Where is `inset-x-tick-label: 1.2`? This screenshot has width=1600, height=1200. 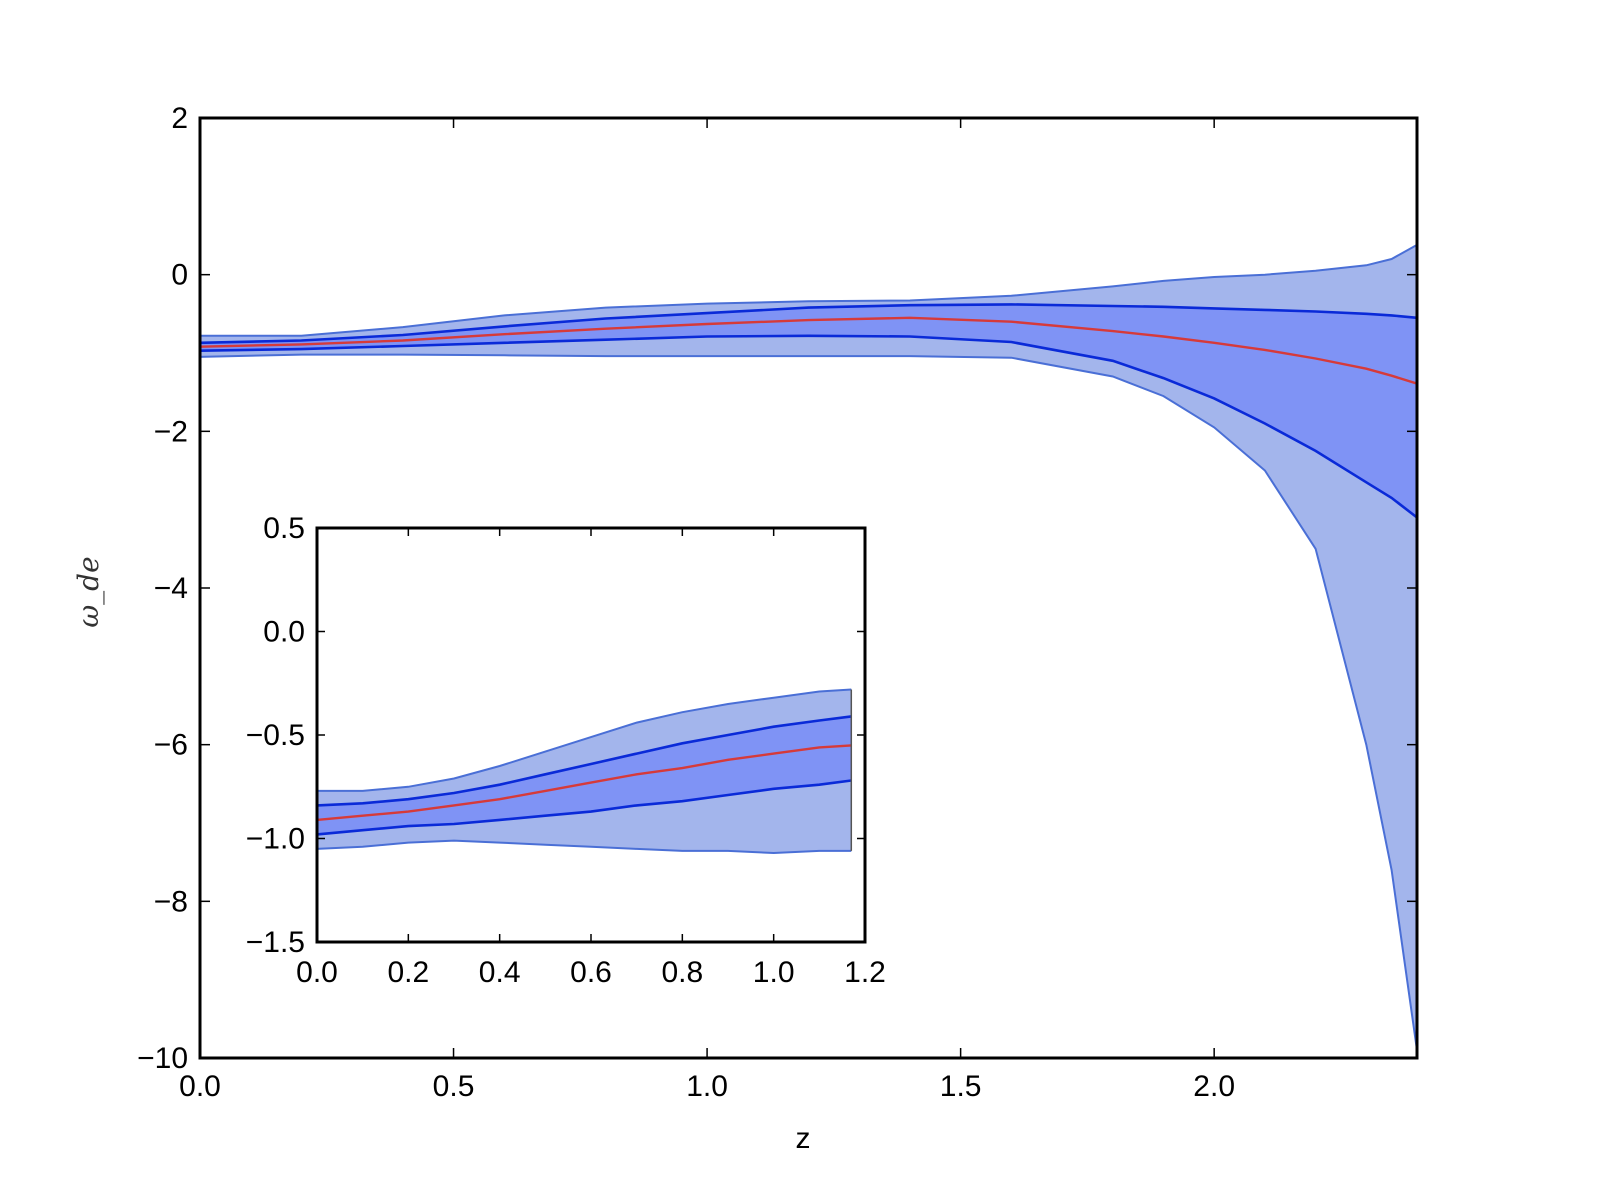 inset-x-tick-label: 1.2 is located at coordinates (865, 972).